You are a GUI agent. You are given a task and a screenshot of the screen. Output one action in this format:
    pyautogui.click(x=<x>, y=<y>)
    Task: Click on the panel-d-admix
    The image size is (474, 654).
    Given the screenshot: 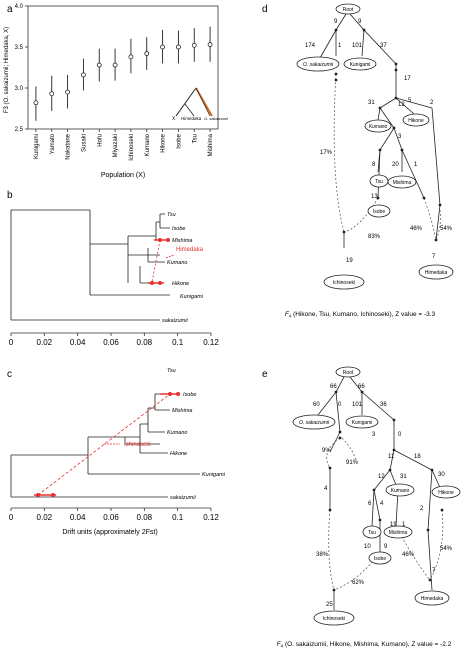 What is the action you would take?
    pyautogui.click(x=387, y=157)
    